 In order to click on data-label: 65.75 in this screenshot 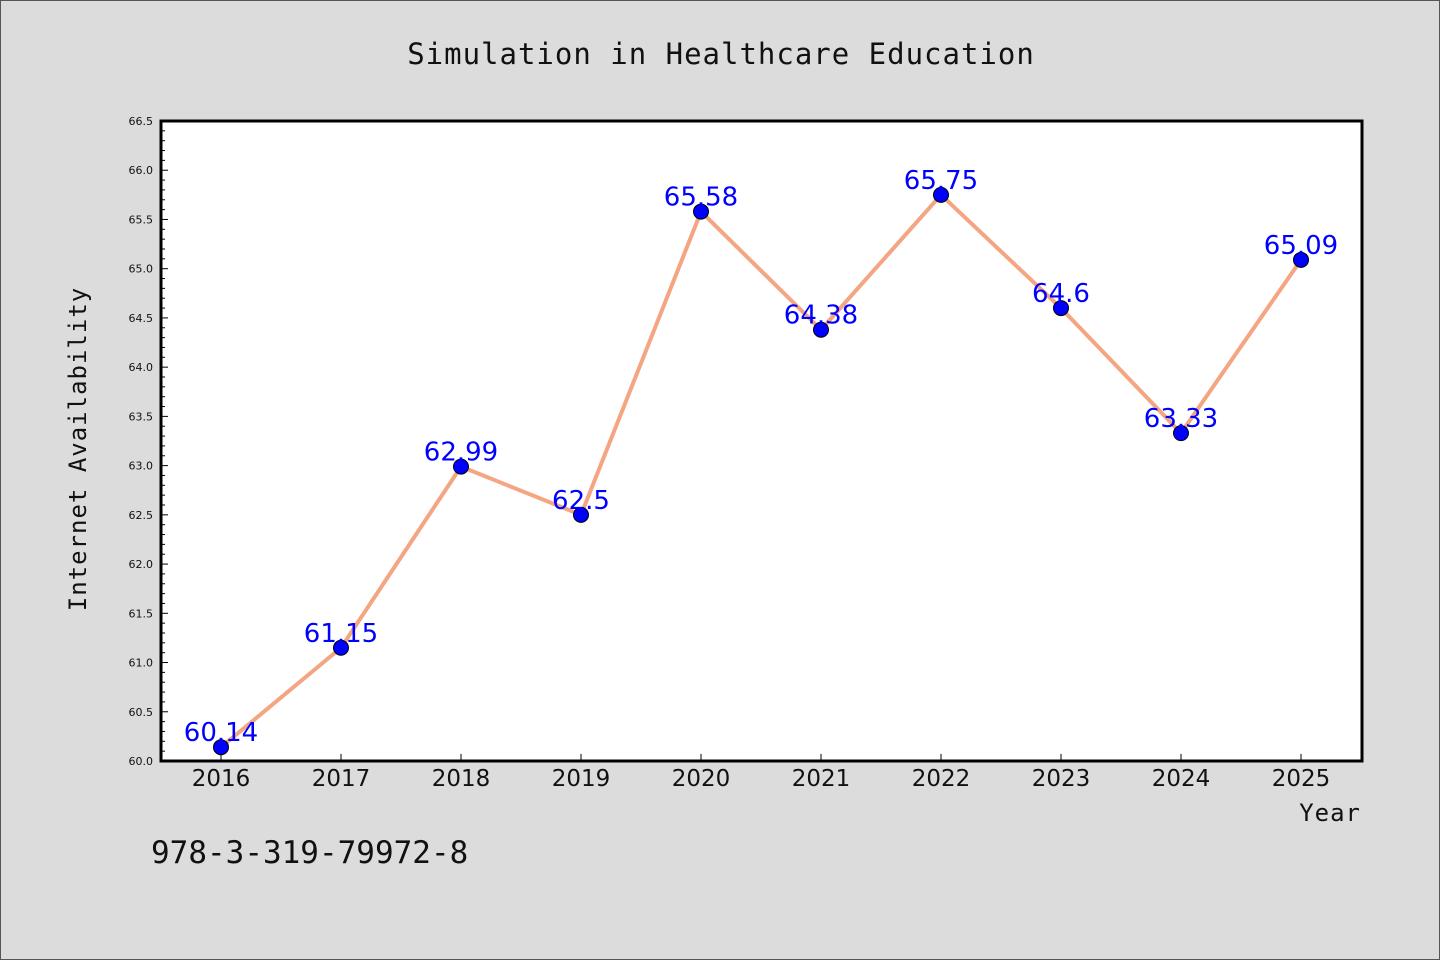, I will do `click(941, 181)`.